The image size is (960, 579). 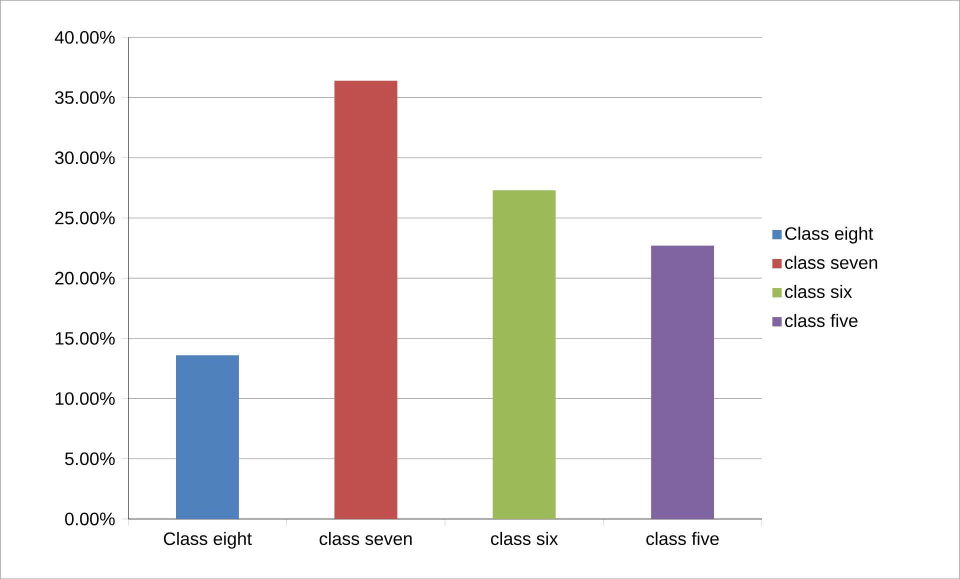 I want to click on y-tick-label: 15.00%, so click(x=85, y=338).